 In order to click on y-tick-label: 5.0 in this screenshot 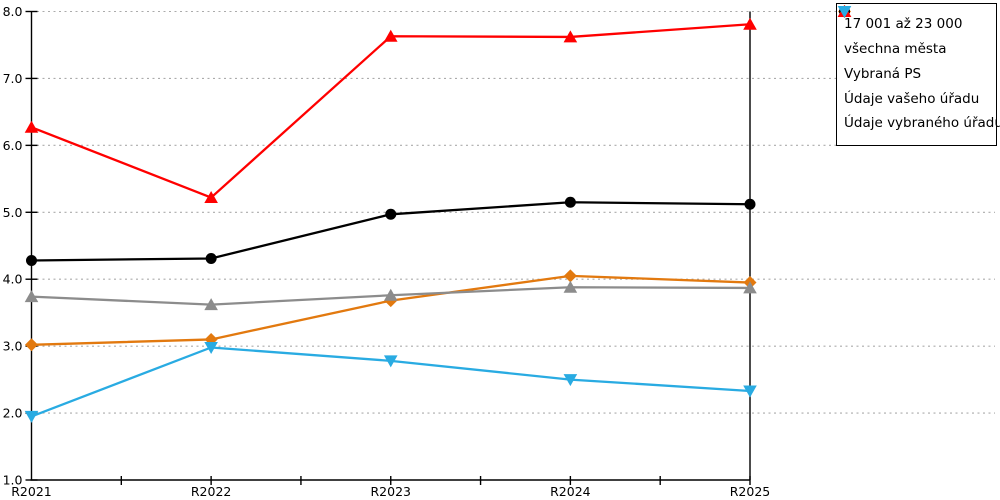, I will do `click(13, 212)`.